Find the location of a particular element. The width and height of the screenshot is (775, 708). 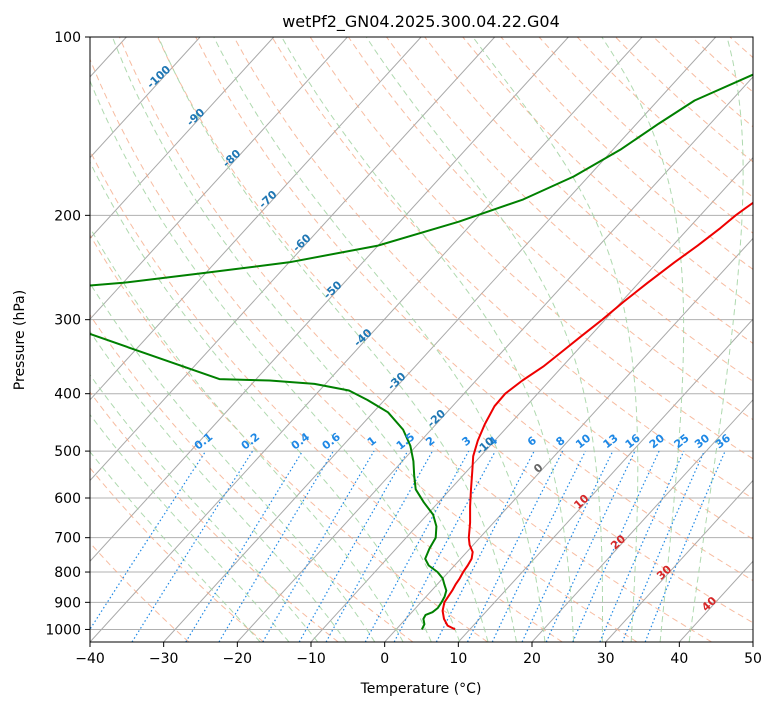

y-tick-label: 400 is located at coordinates (67, 395).